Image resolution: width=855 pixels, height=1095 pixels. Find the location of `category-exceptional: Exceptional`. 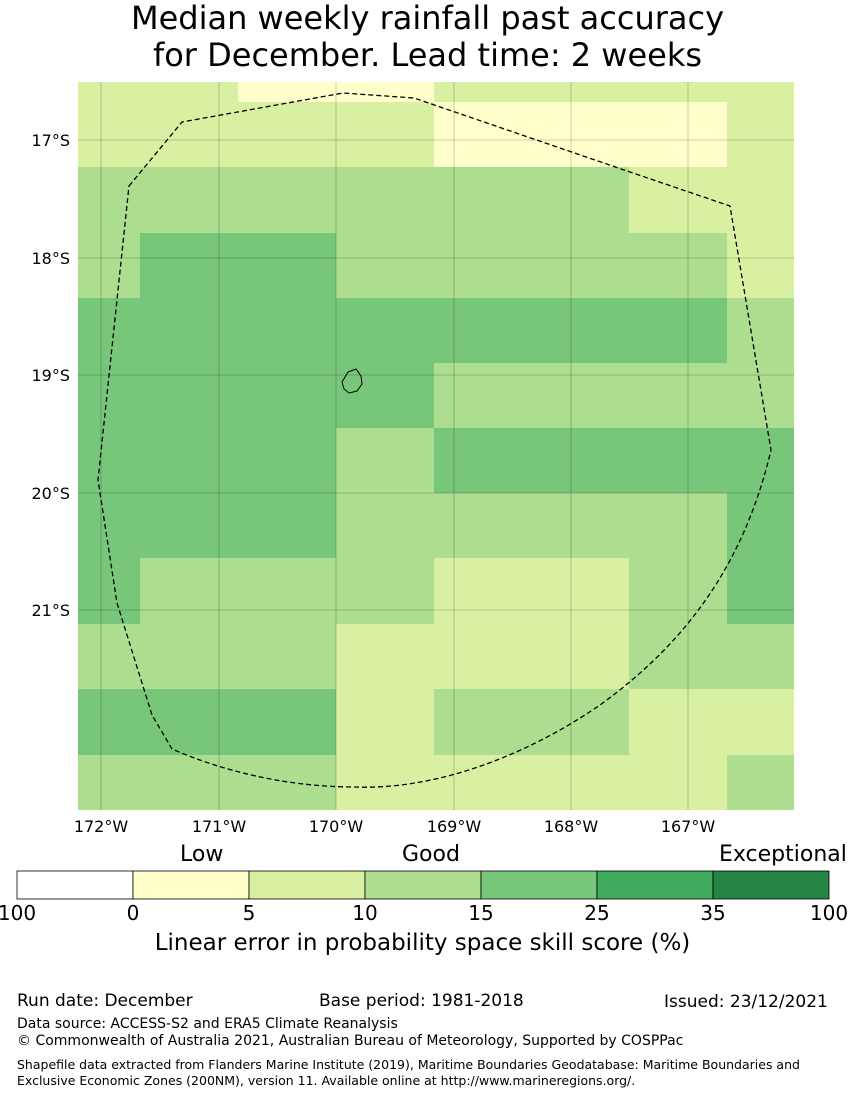

category-exceptional: Exceptional is located at coordinates (783, 854).